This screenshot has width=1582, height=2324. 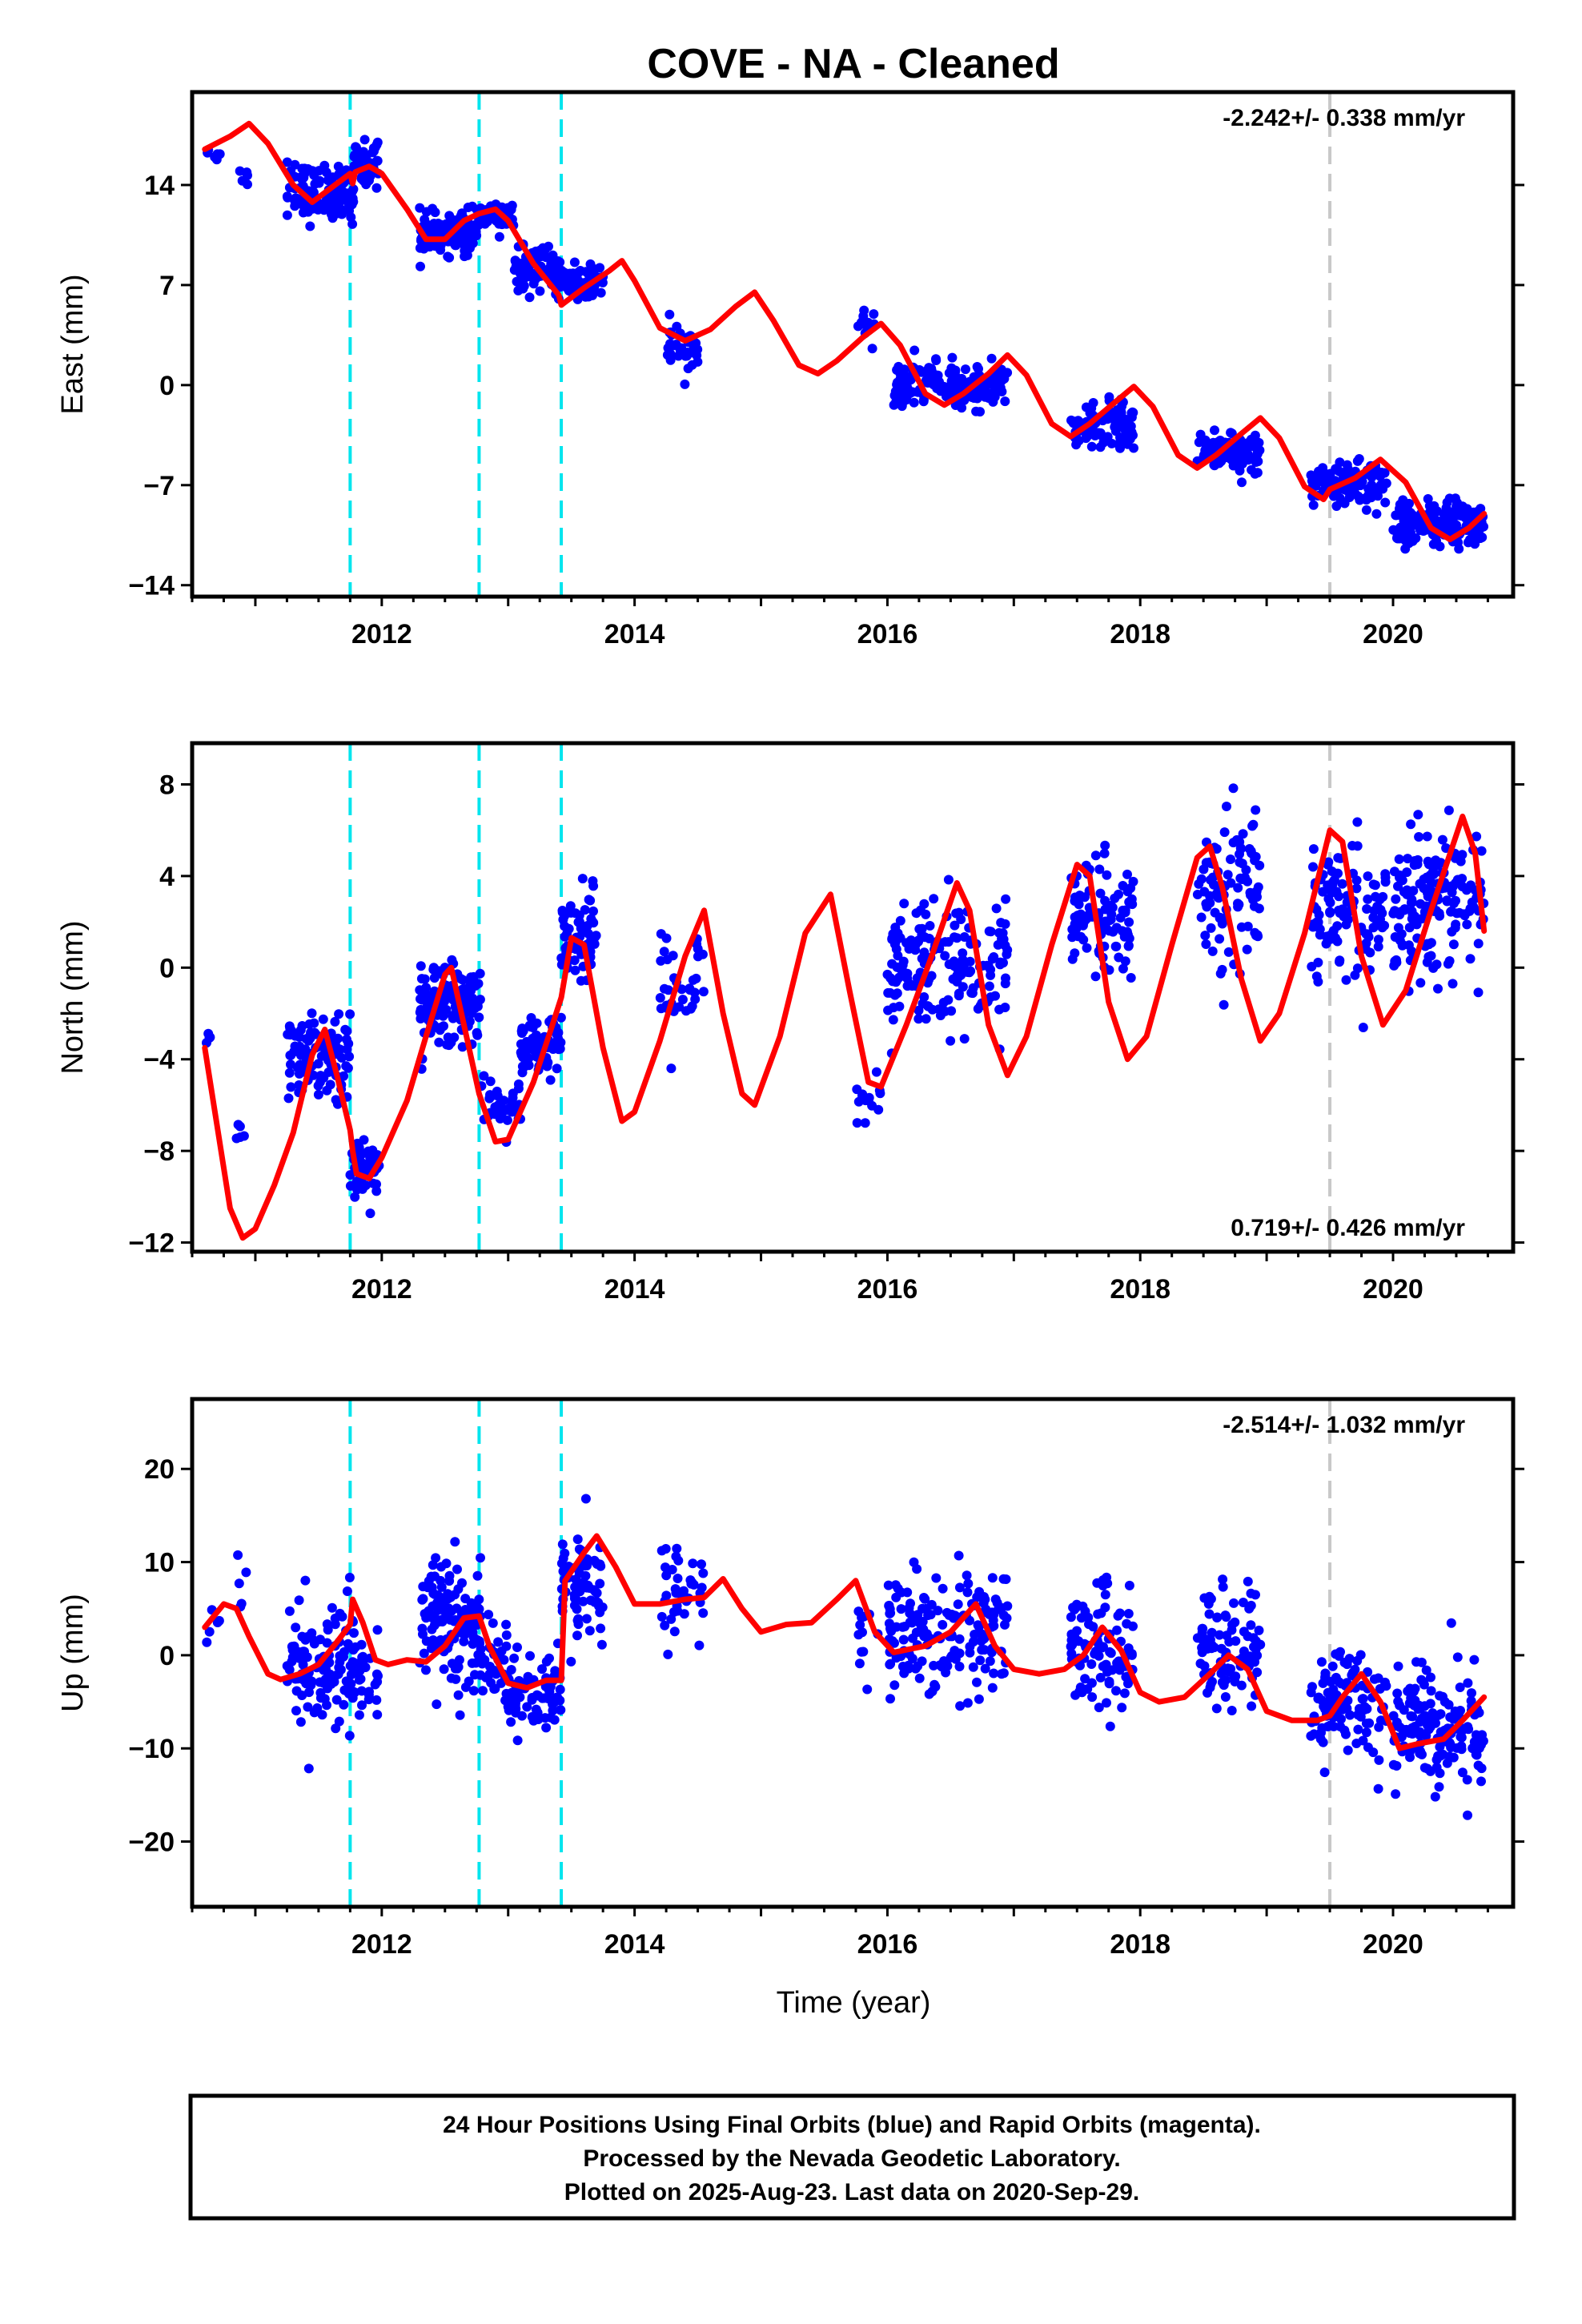 I want to click on y-axis-label: East (mm), so click(x=73, y=344).